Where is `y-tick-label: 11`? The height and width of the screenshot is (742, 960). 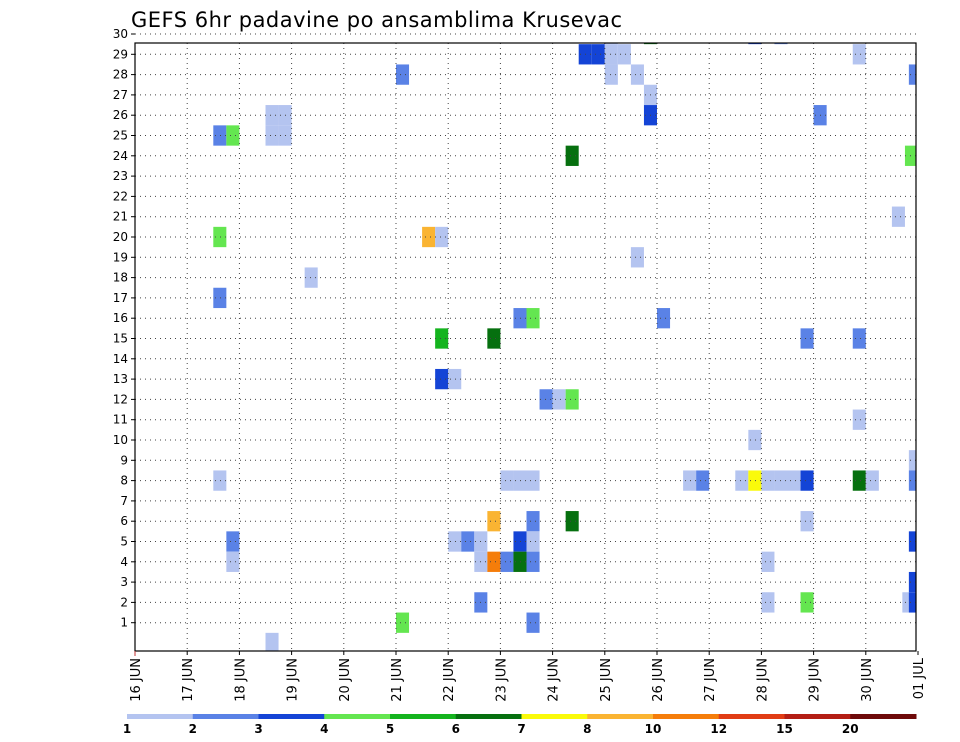
y-tick-label: 11 is located at coordinates (120, 420).